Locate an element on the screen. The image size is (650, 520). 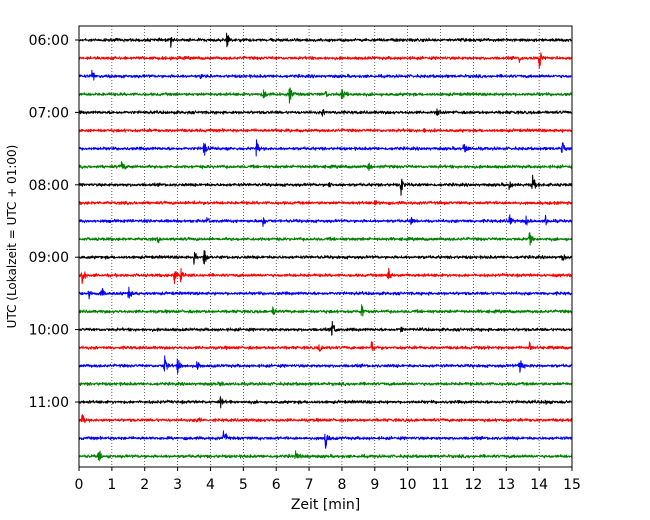
x-tick-label: 10 is located at coordinates (408, 485).